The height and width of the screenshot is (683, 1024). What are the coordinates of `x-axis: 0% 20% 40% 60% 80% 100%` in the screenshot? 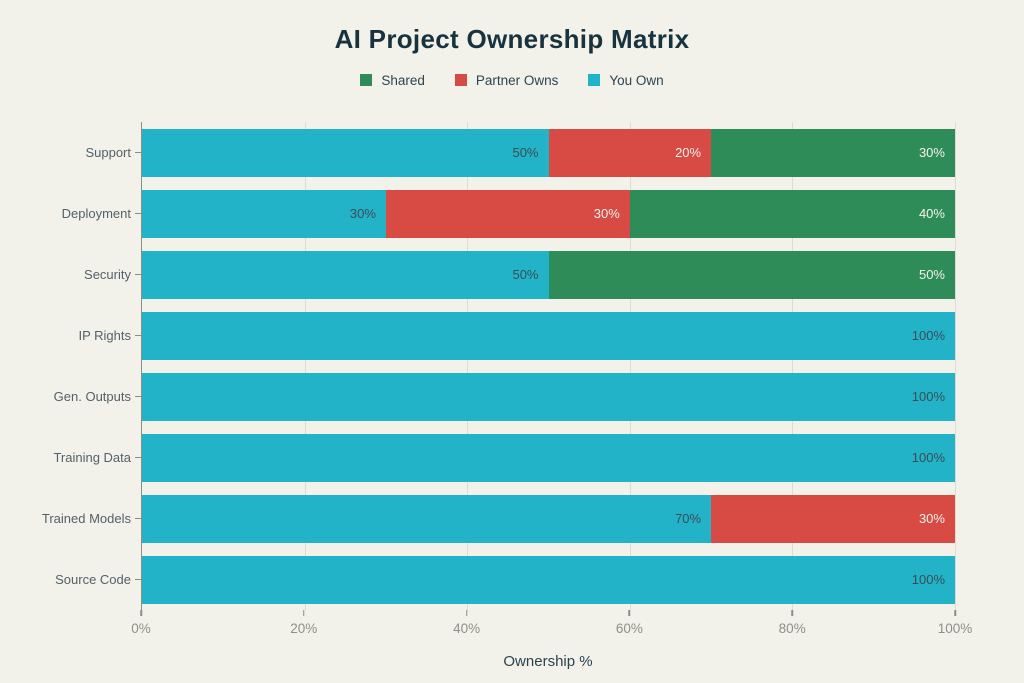 It's located at (551, 627).